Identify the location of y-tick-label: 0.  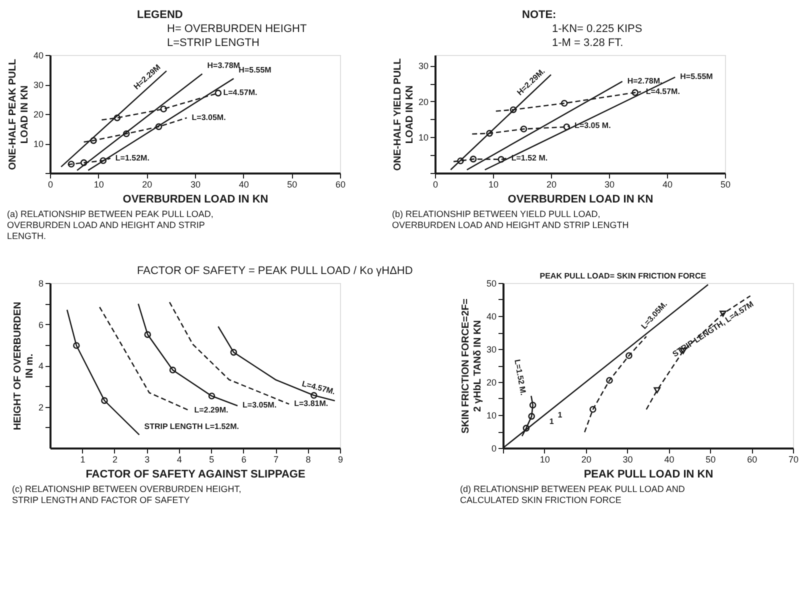
(493, 449).